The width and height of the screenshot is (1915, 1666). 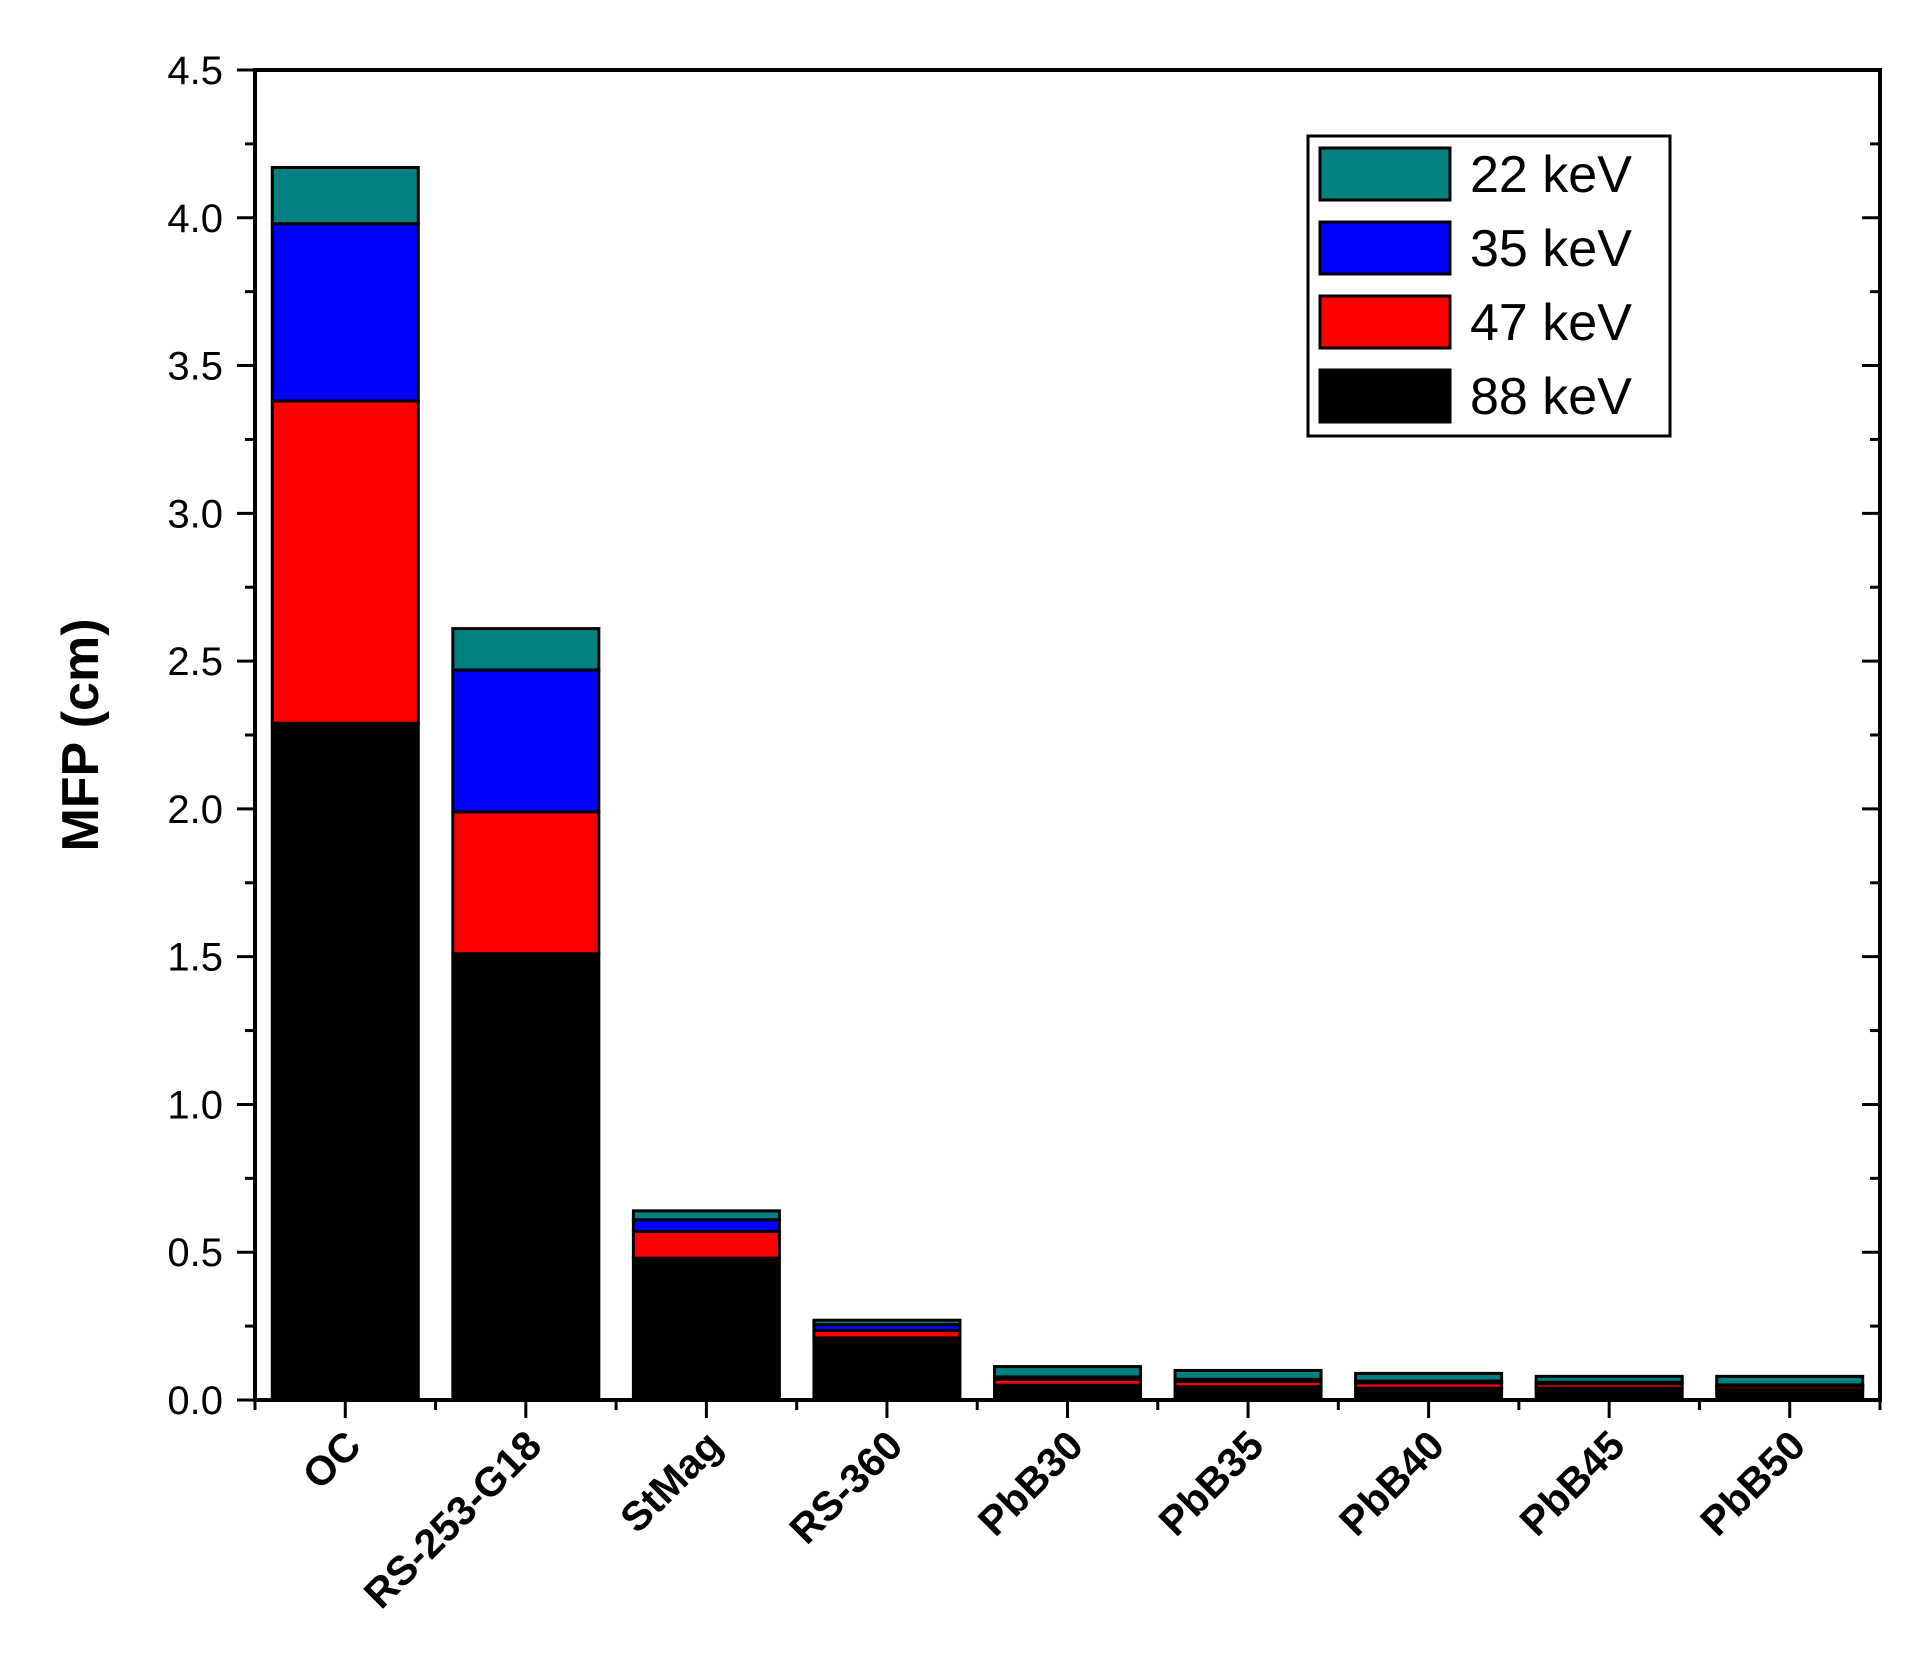 What do you see at coordinates (345, 312) in the screenshot?
I see `bar-segment-oc-35-kev` at bounding box center [345, 312].